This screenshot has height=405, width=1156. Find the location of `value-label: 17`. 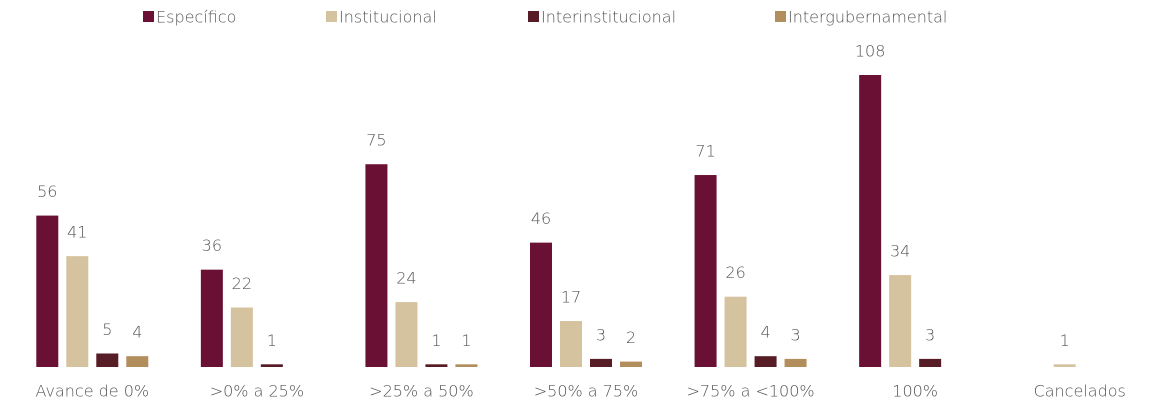

value-label: 17 is located at coordinates (571, 297).